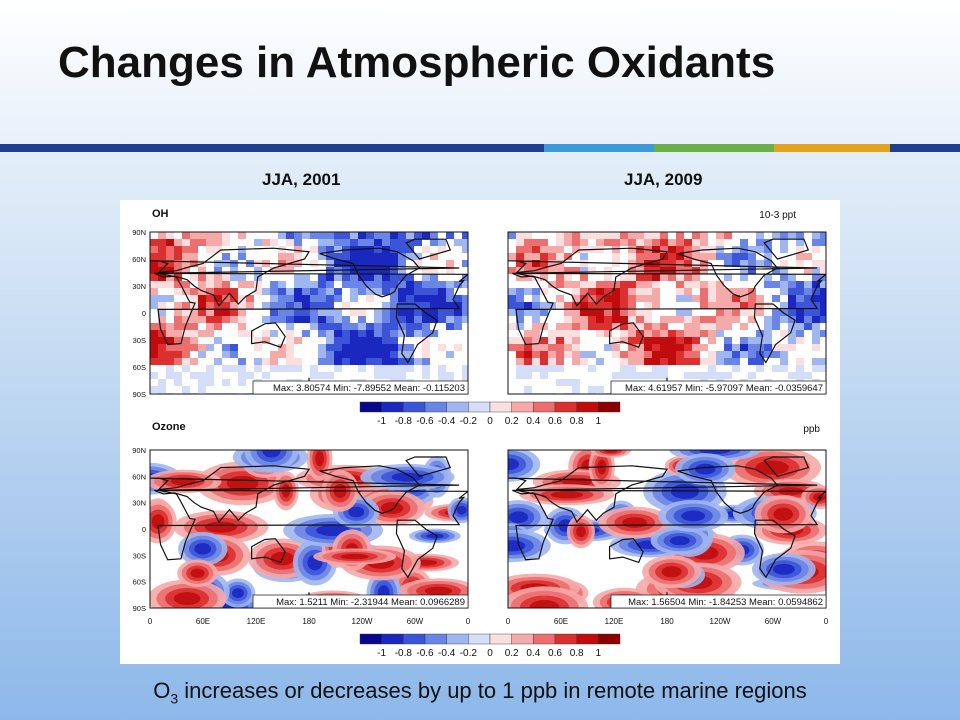 The width and height of the screenshot is (960, 720). What do you see at coordinates (783, 514) in the screenshot?
I see `map-contour` at bounding box center [783, 514].